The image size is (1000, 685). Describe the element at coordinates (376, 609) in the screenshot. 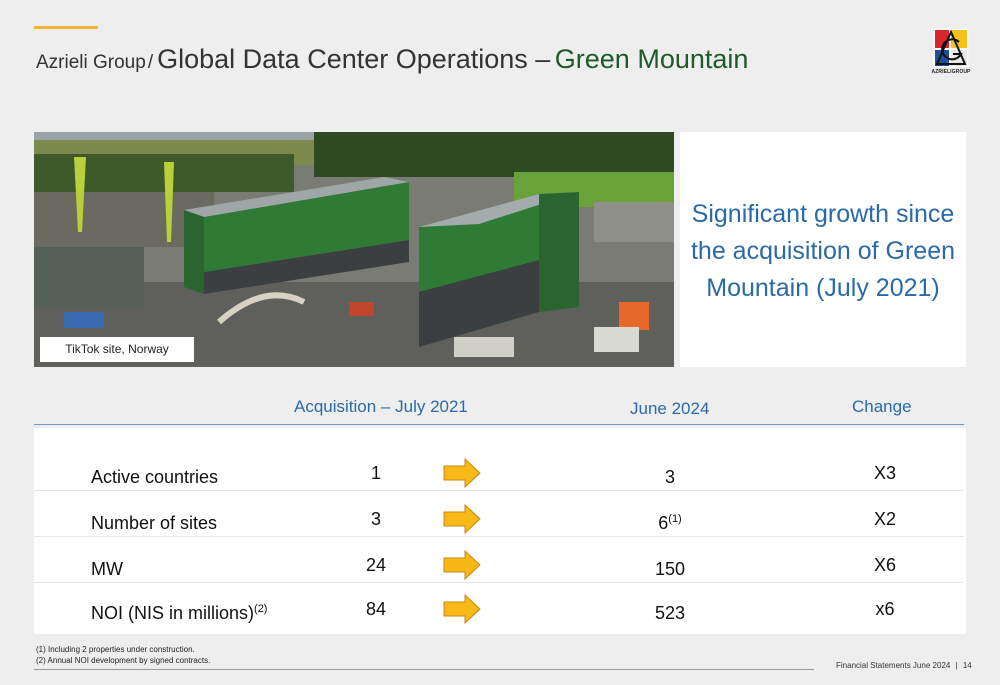

I see `row-acquisition-value: 84` at that location.